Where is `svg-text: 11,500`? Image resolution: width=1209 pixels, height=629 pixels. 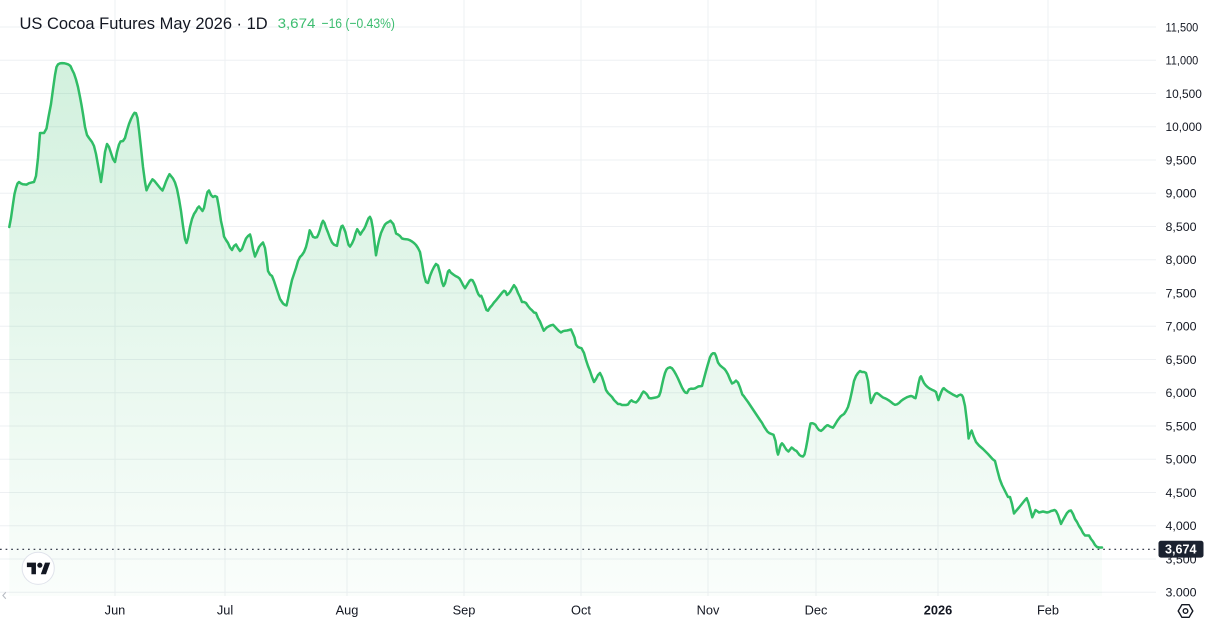 svg-text: 11,500 is located at coordinates (1182, 27).